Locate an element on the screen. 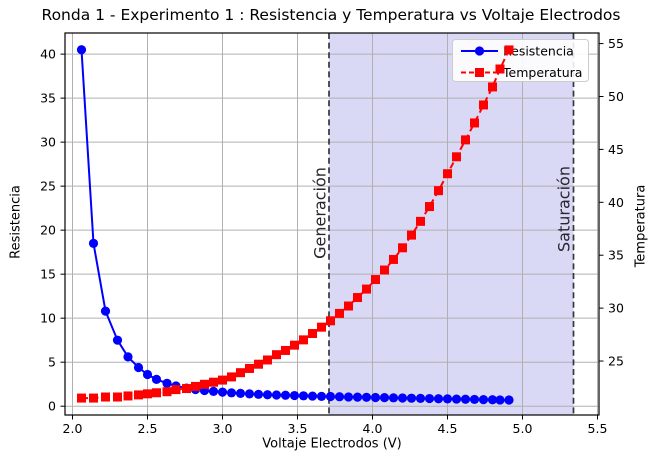 This screenshot has height=470, width=656. y-right-tick-label: 25 is located at coordinates (616, 361).